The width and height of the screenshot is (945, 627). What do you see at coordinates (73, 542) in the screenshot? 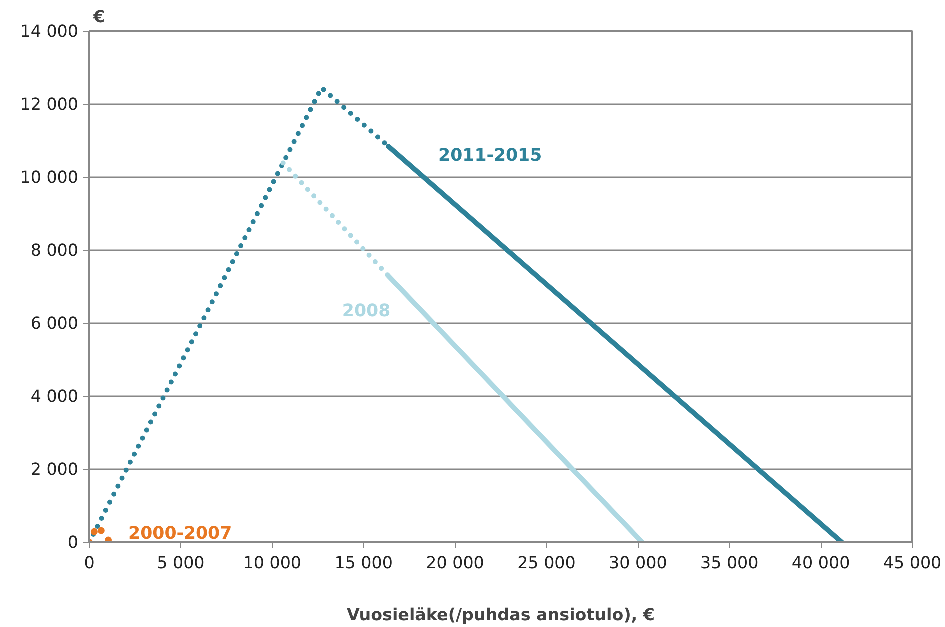
I see `y-tick-label: 0` at bounding box center [73, 542].